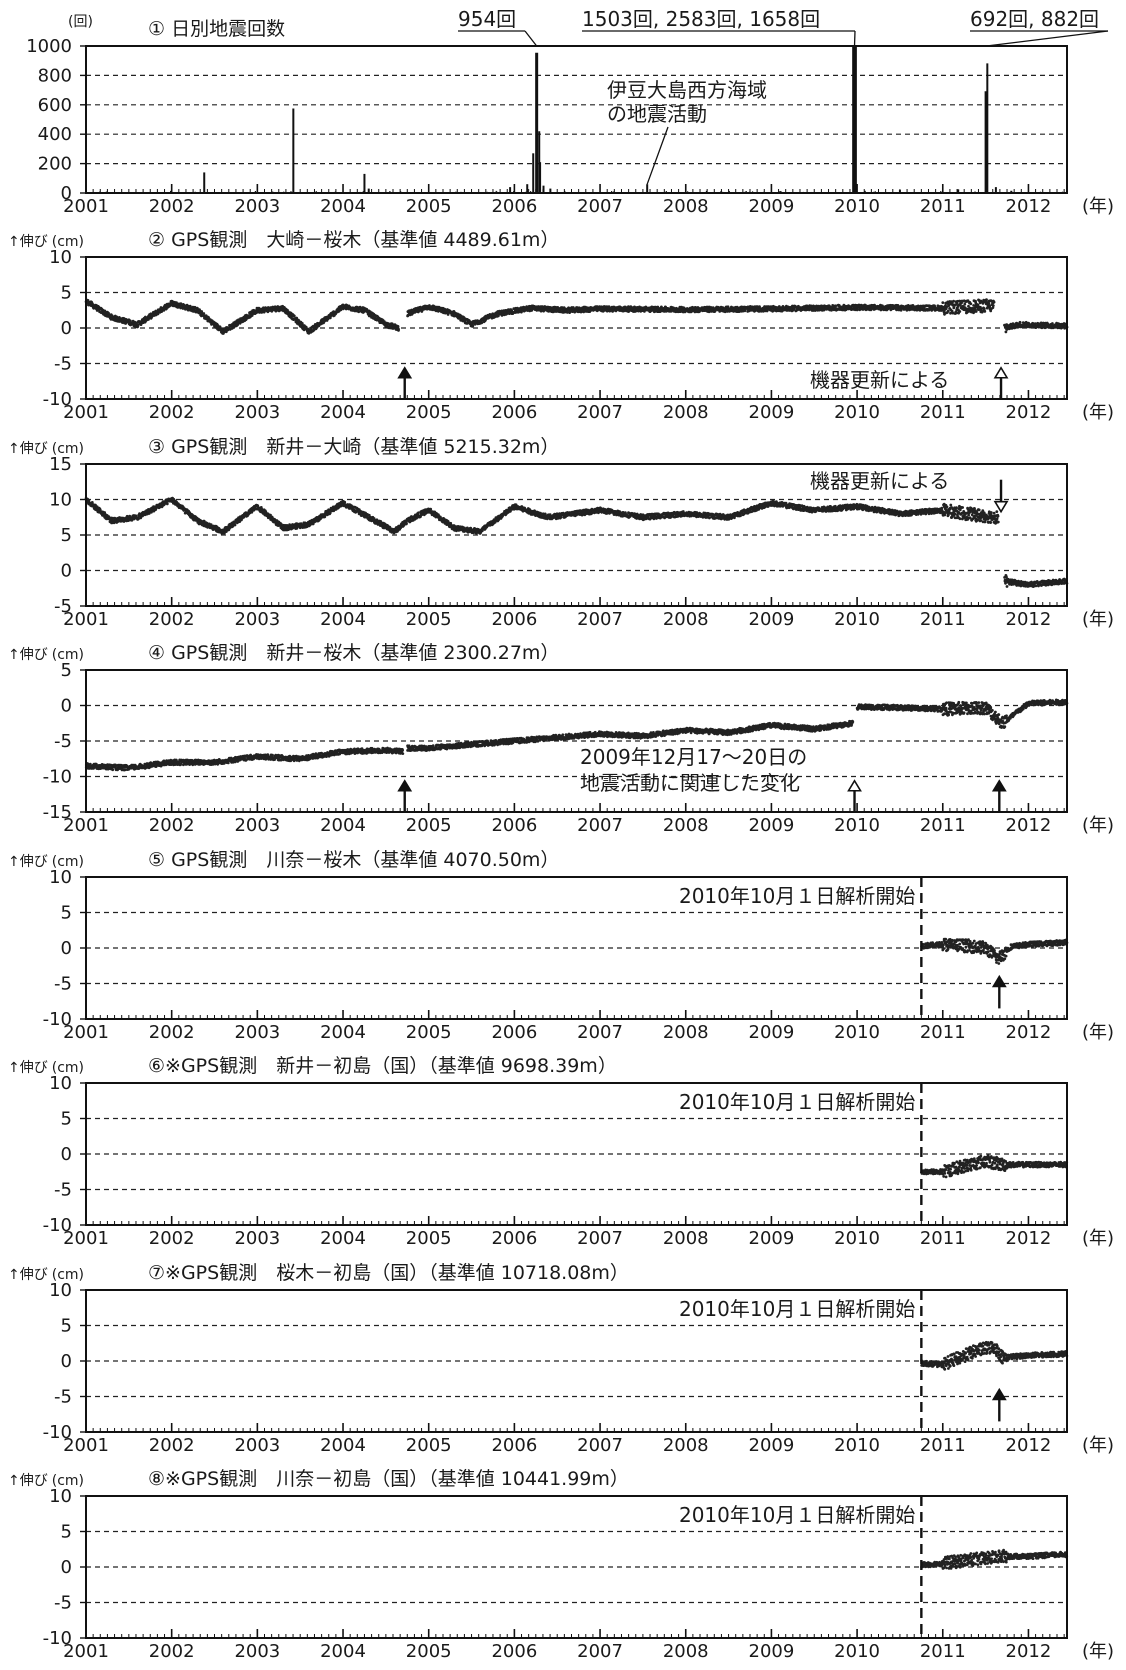 This screenshot has height=1670, width=1126. What do you see at coordinates (405, 372) in the screenshot?
I see `filled-arrow-head` at bounding box center [405, 372].